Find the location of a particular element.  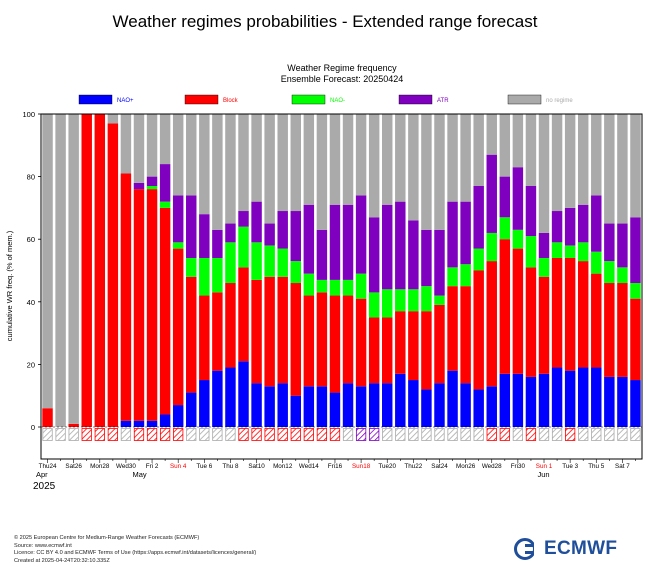

bar-segment-nao--day-7 is located at coordinates (139, 423).